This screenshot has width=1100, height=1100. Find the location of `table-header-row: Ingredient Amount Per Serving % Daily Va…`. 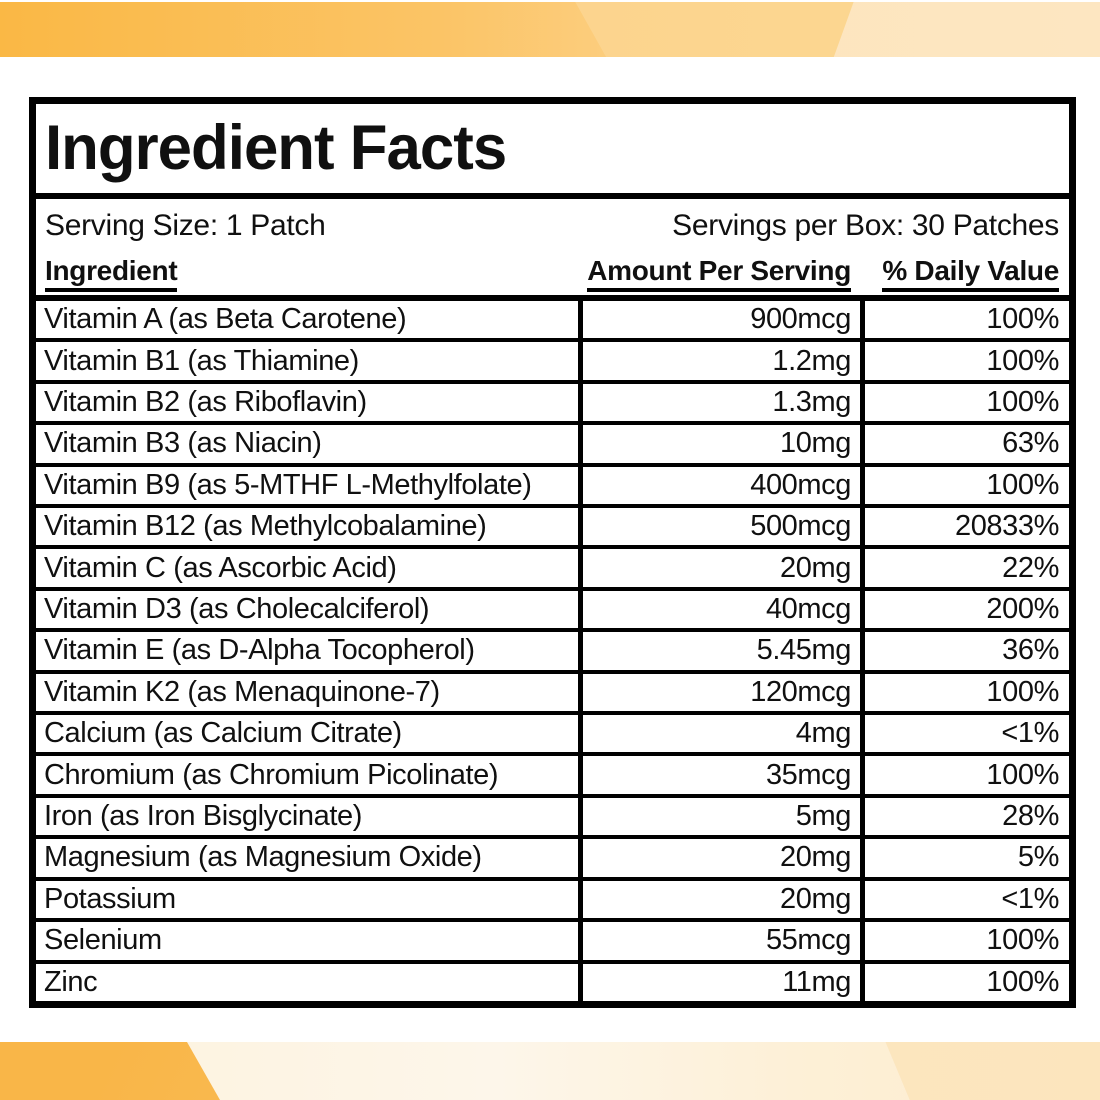

table-header-row: Ingredient Amount Per Serving % Daily Va… is located at coordinates (552, 276).